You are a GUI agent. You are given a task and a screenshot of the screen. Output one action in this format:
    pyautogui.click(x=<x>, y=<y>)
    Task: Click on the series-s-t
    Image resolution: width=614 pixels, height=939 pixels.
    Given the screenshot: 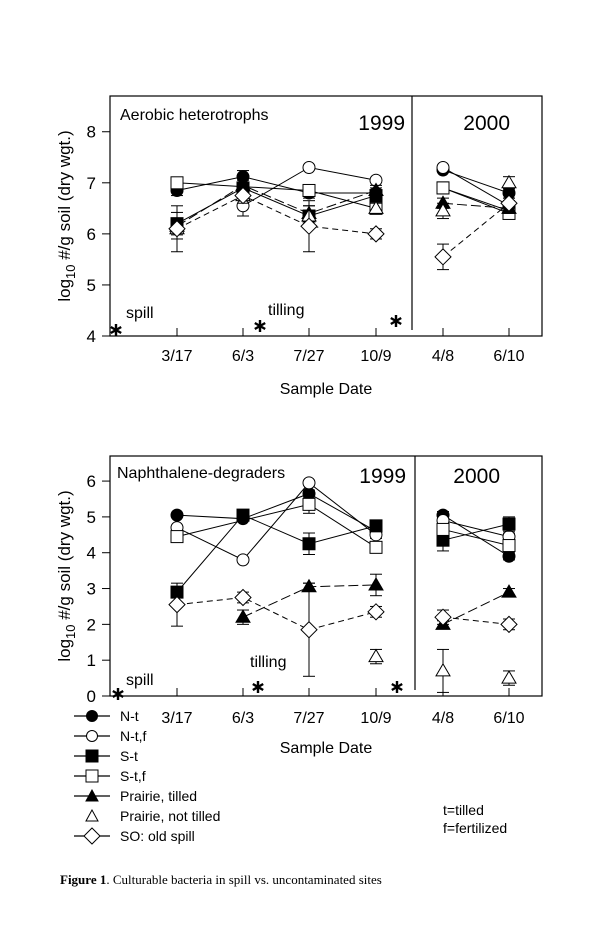 What is the action you would take?
    pyautogui.click(x=343, y=553)
    